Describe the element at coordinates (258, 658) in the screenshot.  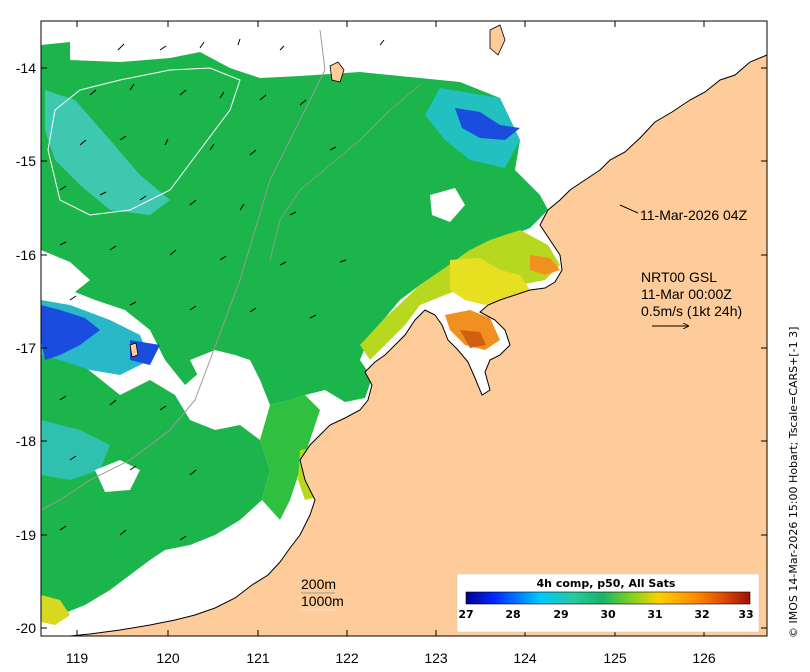
I see `x-tick-label: 121` at that location.